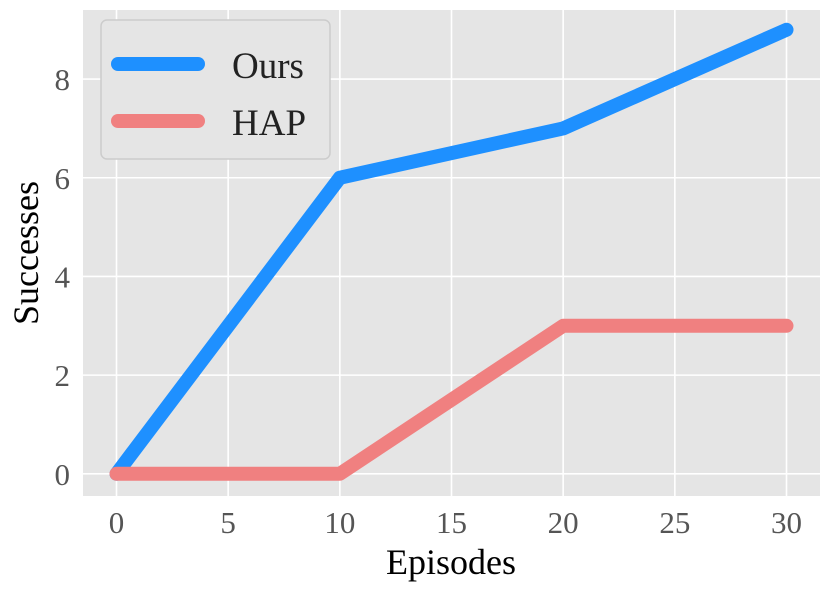  Describe the element at coordinates (63, 178) in the screenshot. I see `y-tick-label: 6` at that location.